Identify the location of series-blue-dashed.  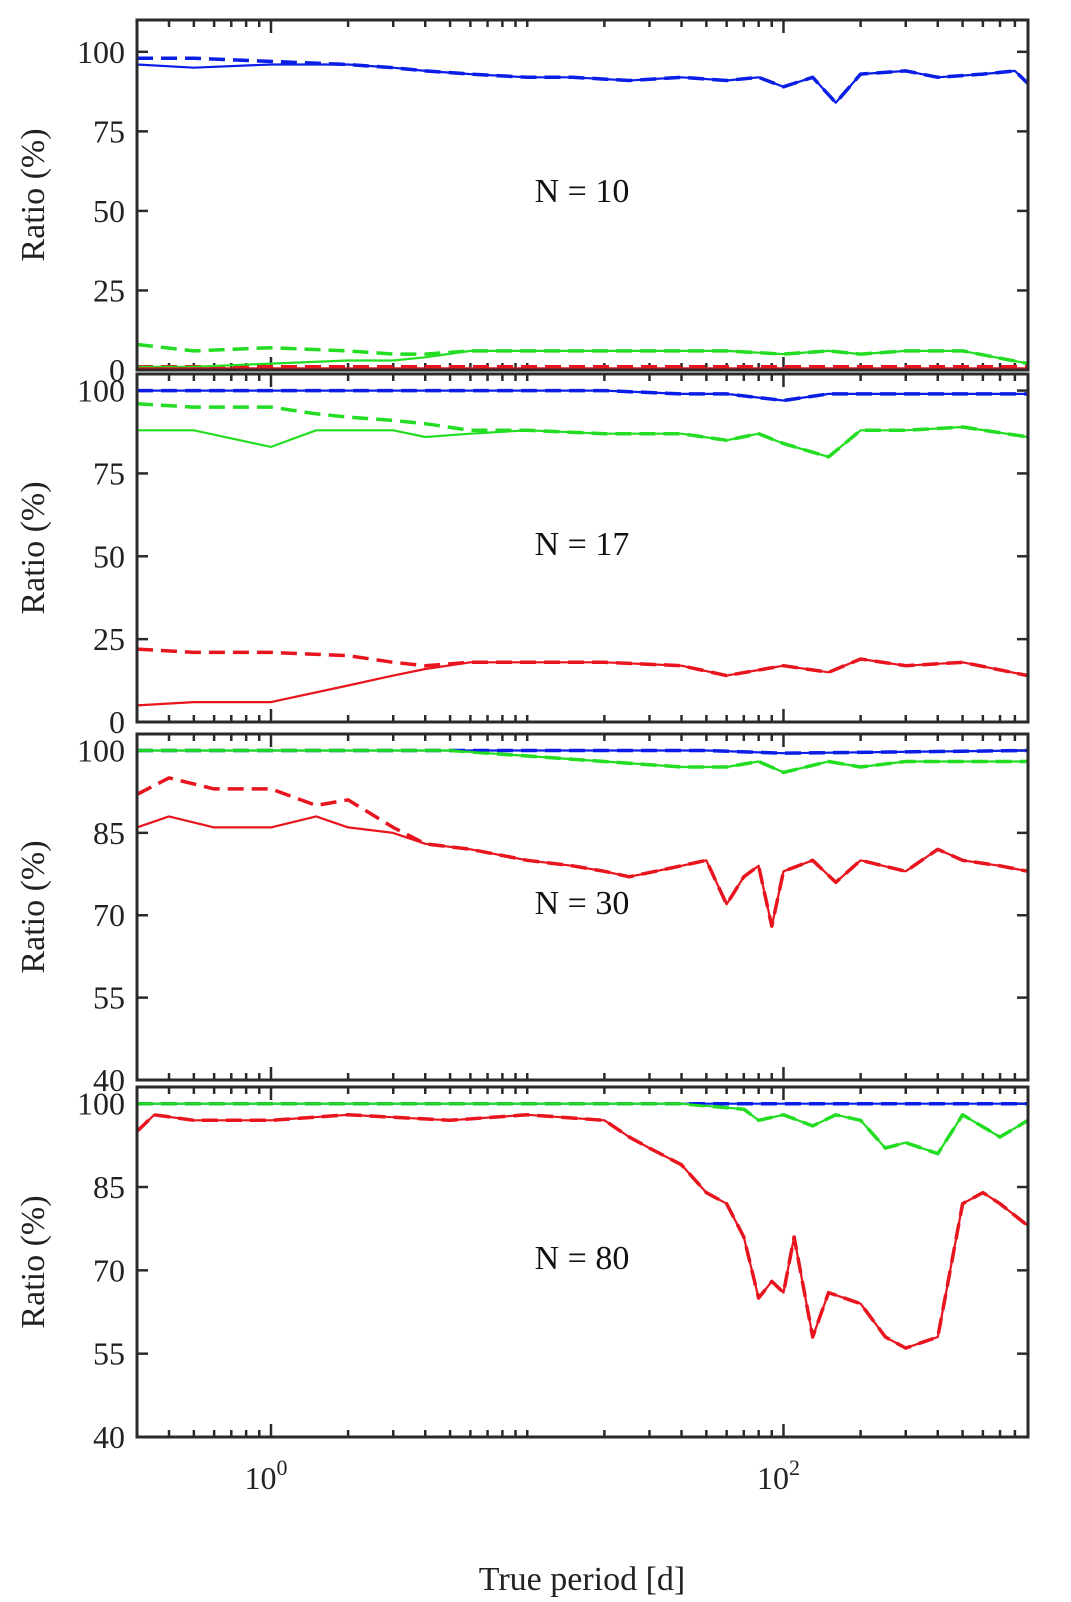
(582, 395).